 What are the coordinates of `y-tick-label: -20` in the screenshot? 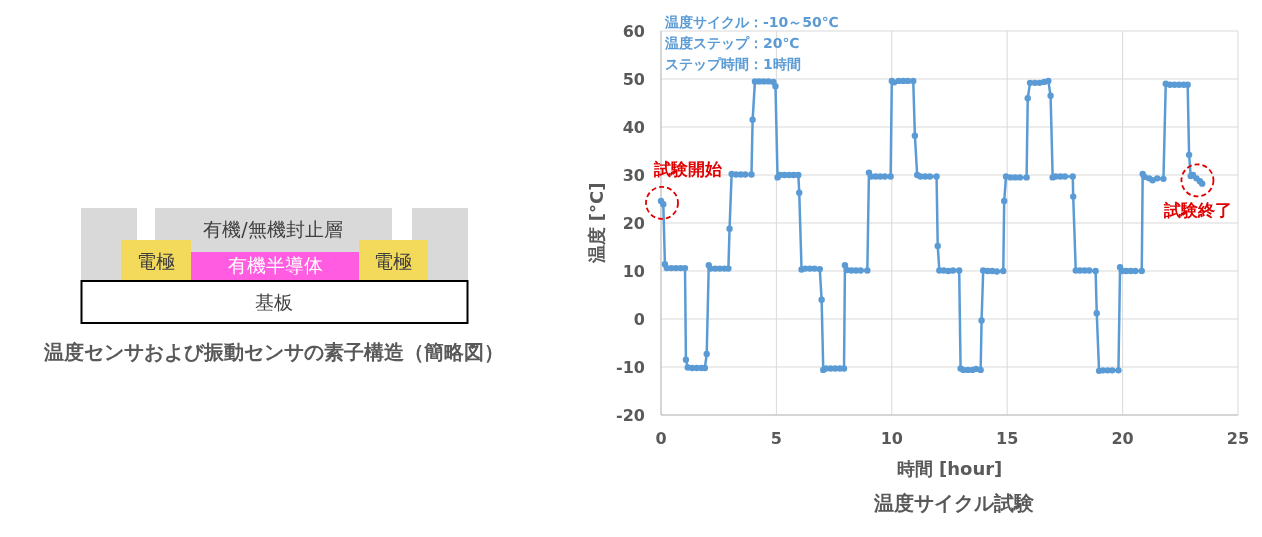 It's located at (630, 415).